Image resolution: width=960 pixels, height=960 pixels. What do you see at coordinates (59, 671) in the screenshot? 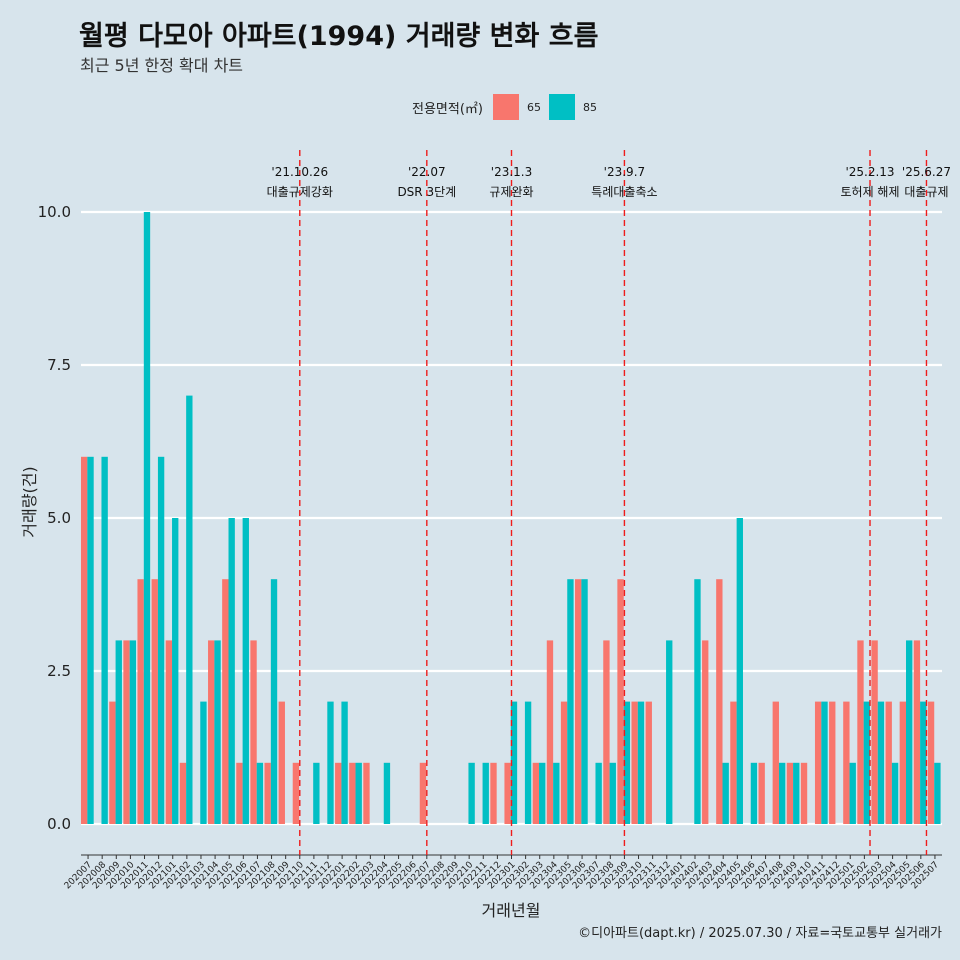
I see `y-tick-label: 2.5` at bounding box center [59, 671].